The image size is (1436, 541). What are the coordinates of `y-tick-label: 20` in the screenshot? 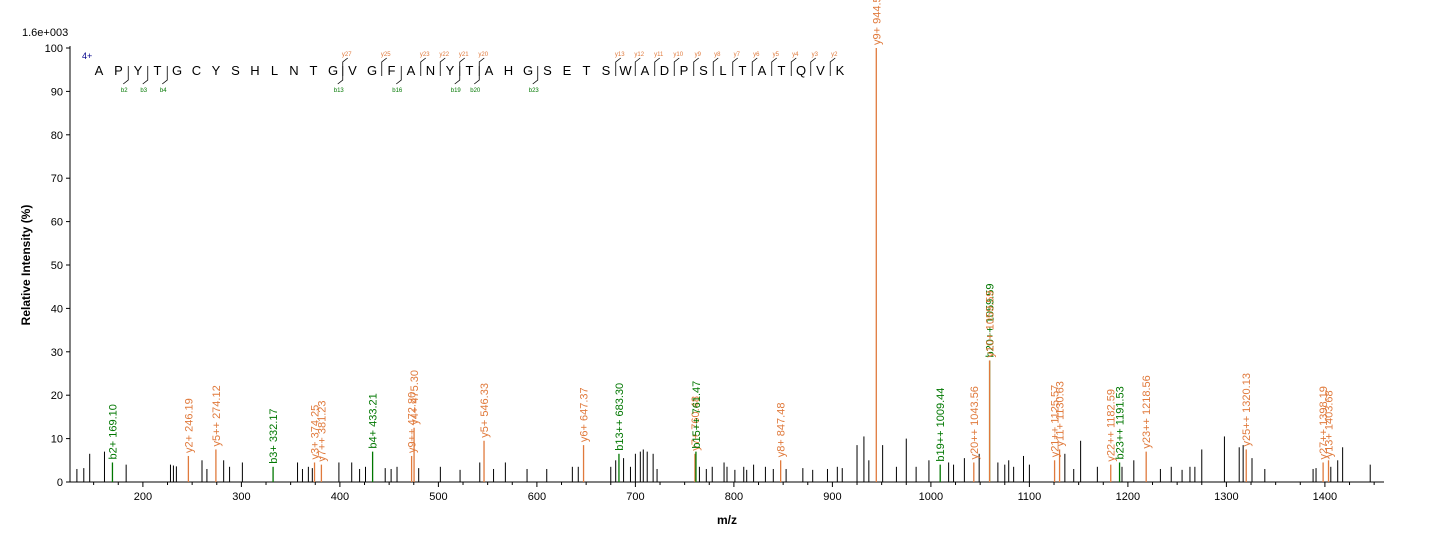 It's located at (57, 396).